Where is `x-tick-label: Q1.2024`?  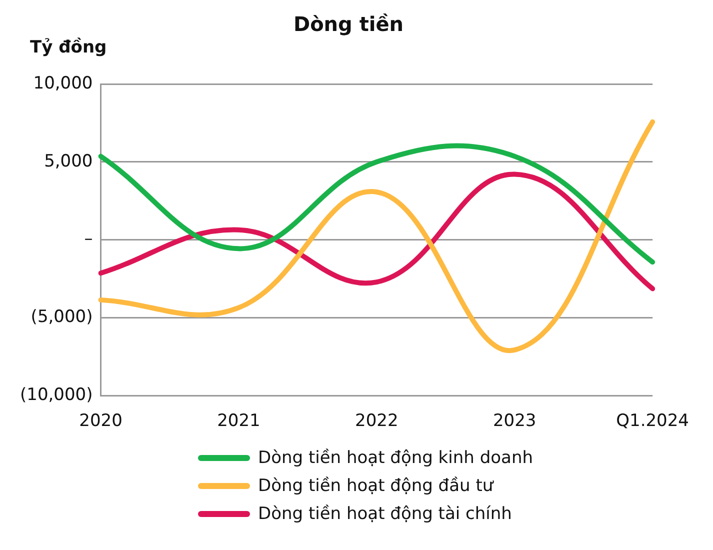
x-tick-label: Q1.2024 is located at coordinates (653, 421).